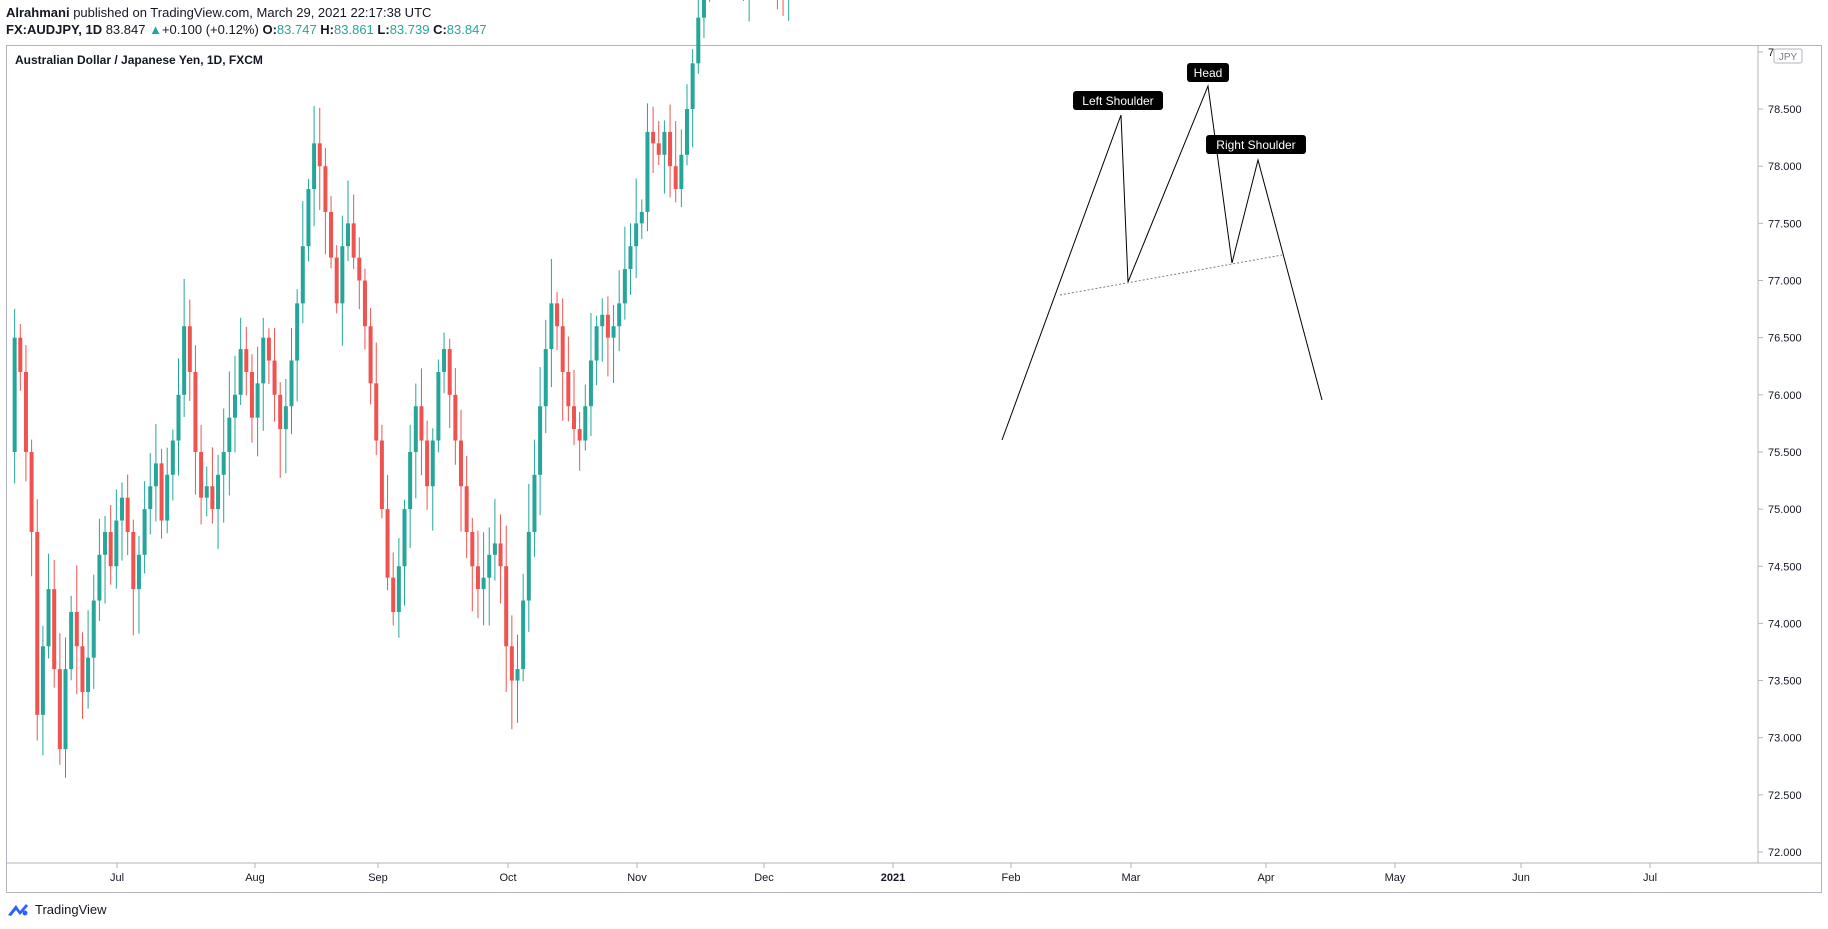  What do you see at coordinates (210, 29) in the screenshot?
I see `price-change: +0.100 (+0.12%)` at bounding box center [210, 29].